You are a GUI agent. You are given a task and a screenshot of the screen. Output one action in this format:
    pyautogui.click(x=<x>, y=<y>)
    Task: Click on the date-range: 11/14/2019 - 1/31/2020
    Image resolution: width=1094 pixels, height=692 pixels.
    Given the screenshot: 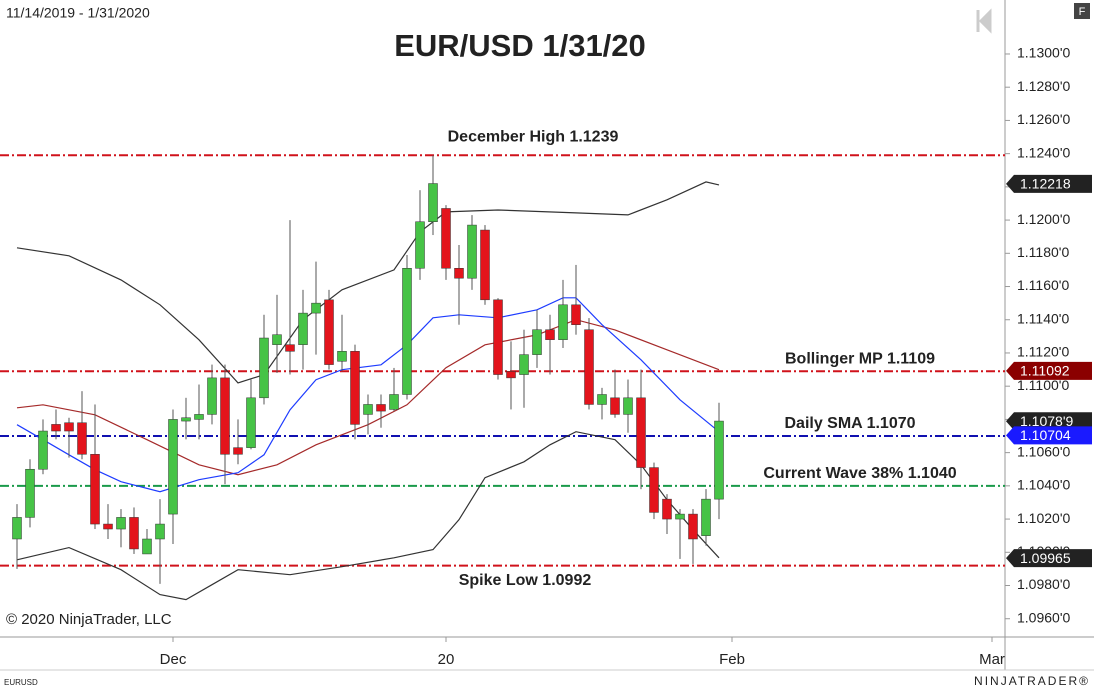 What is the action you would take?
    pyautogui.click(x=78, y=13)
    